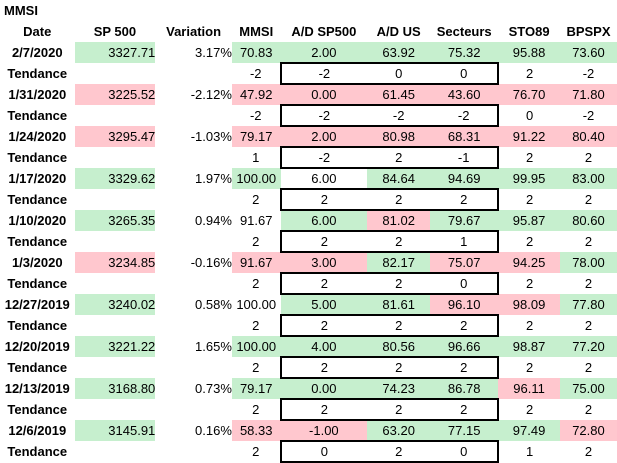 The height and width of the screenshot is (463, 617). What do you see at coordinates (213, 52) in the screenshot?
I see `variation-cell: 3.17%` at bounding box center [213, 52].